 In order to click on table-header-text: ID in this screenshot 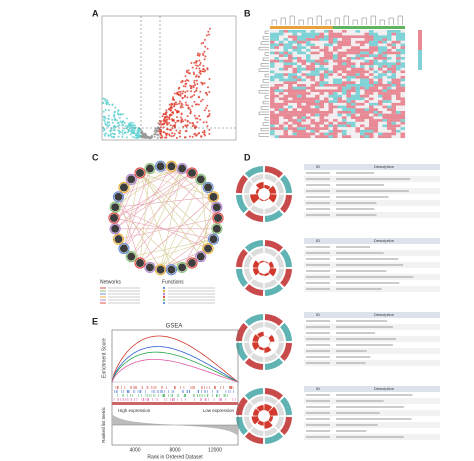, I will do `click(318, 166)`.